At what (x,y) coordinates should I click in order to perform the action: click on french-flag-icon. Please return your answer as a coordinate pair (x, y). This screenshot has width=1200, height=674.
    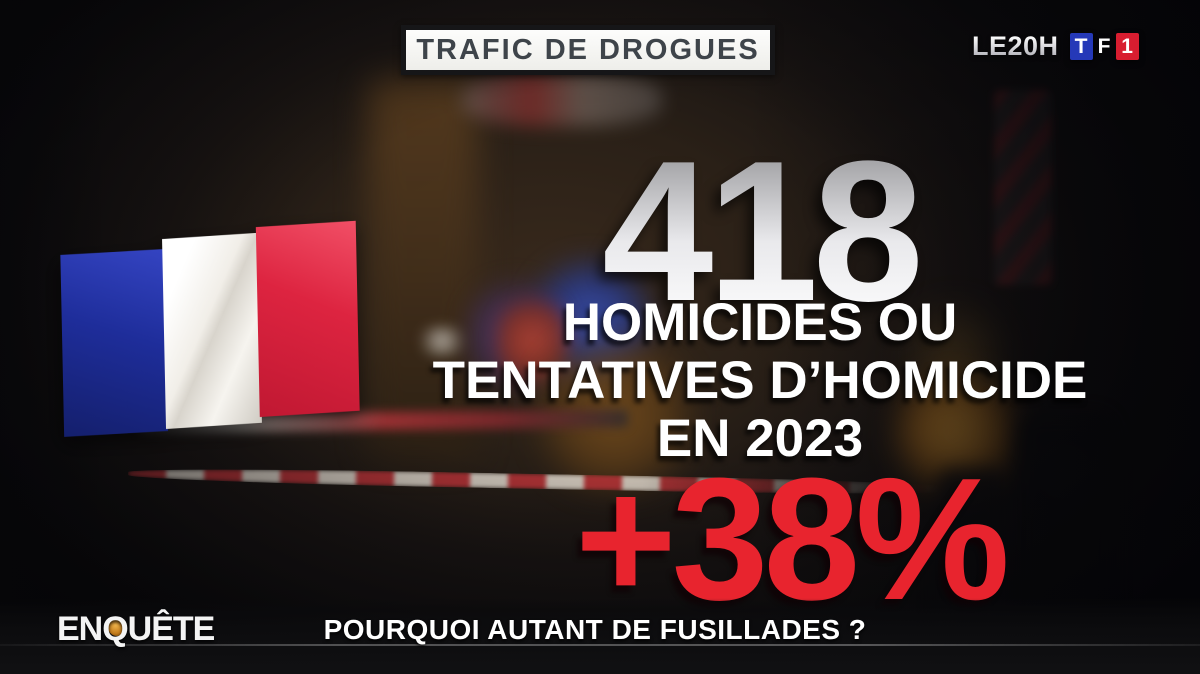
    Looking at the image, I should click on (208, 330).